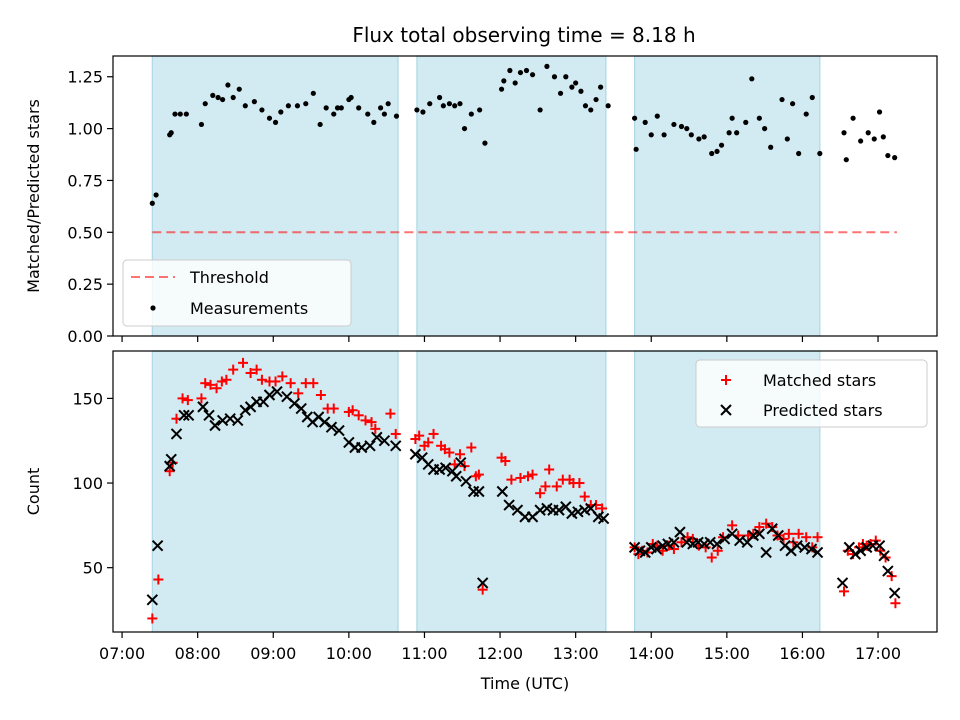 This screenshot has width=960, height=720. Describe the element at coordinates (811, 393) in the screenshot. I see `legend-box` at that location.